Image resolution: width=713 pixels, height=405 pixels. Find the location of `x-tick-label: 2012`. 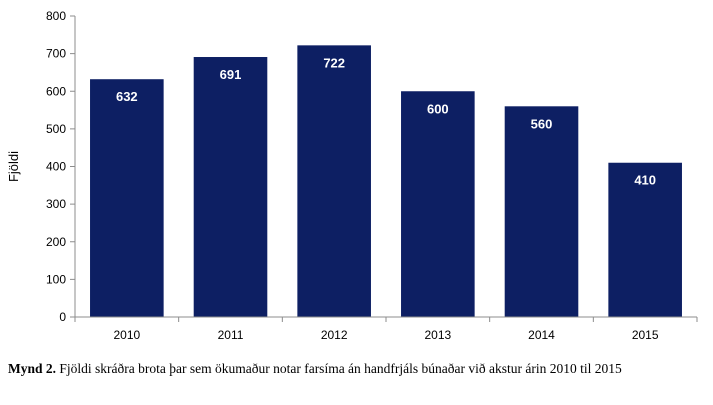

x-tick-label: 2012 is located at coordinates (334, 335).